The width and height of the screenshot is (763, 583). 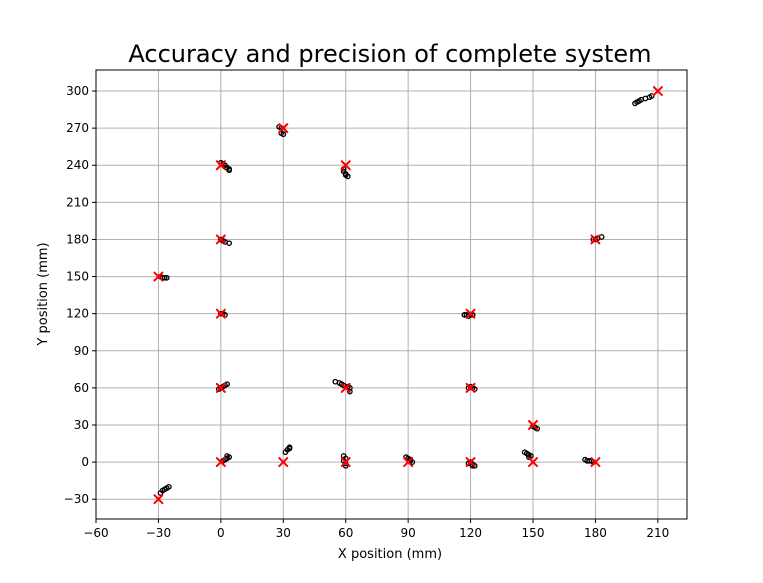 What do you see at coordinates (158, 533) in the screenshot?
I see `x-tick-label: −30` at bounding box center [158, 533].